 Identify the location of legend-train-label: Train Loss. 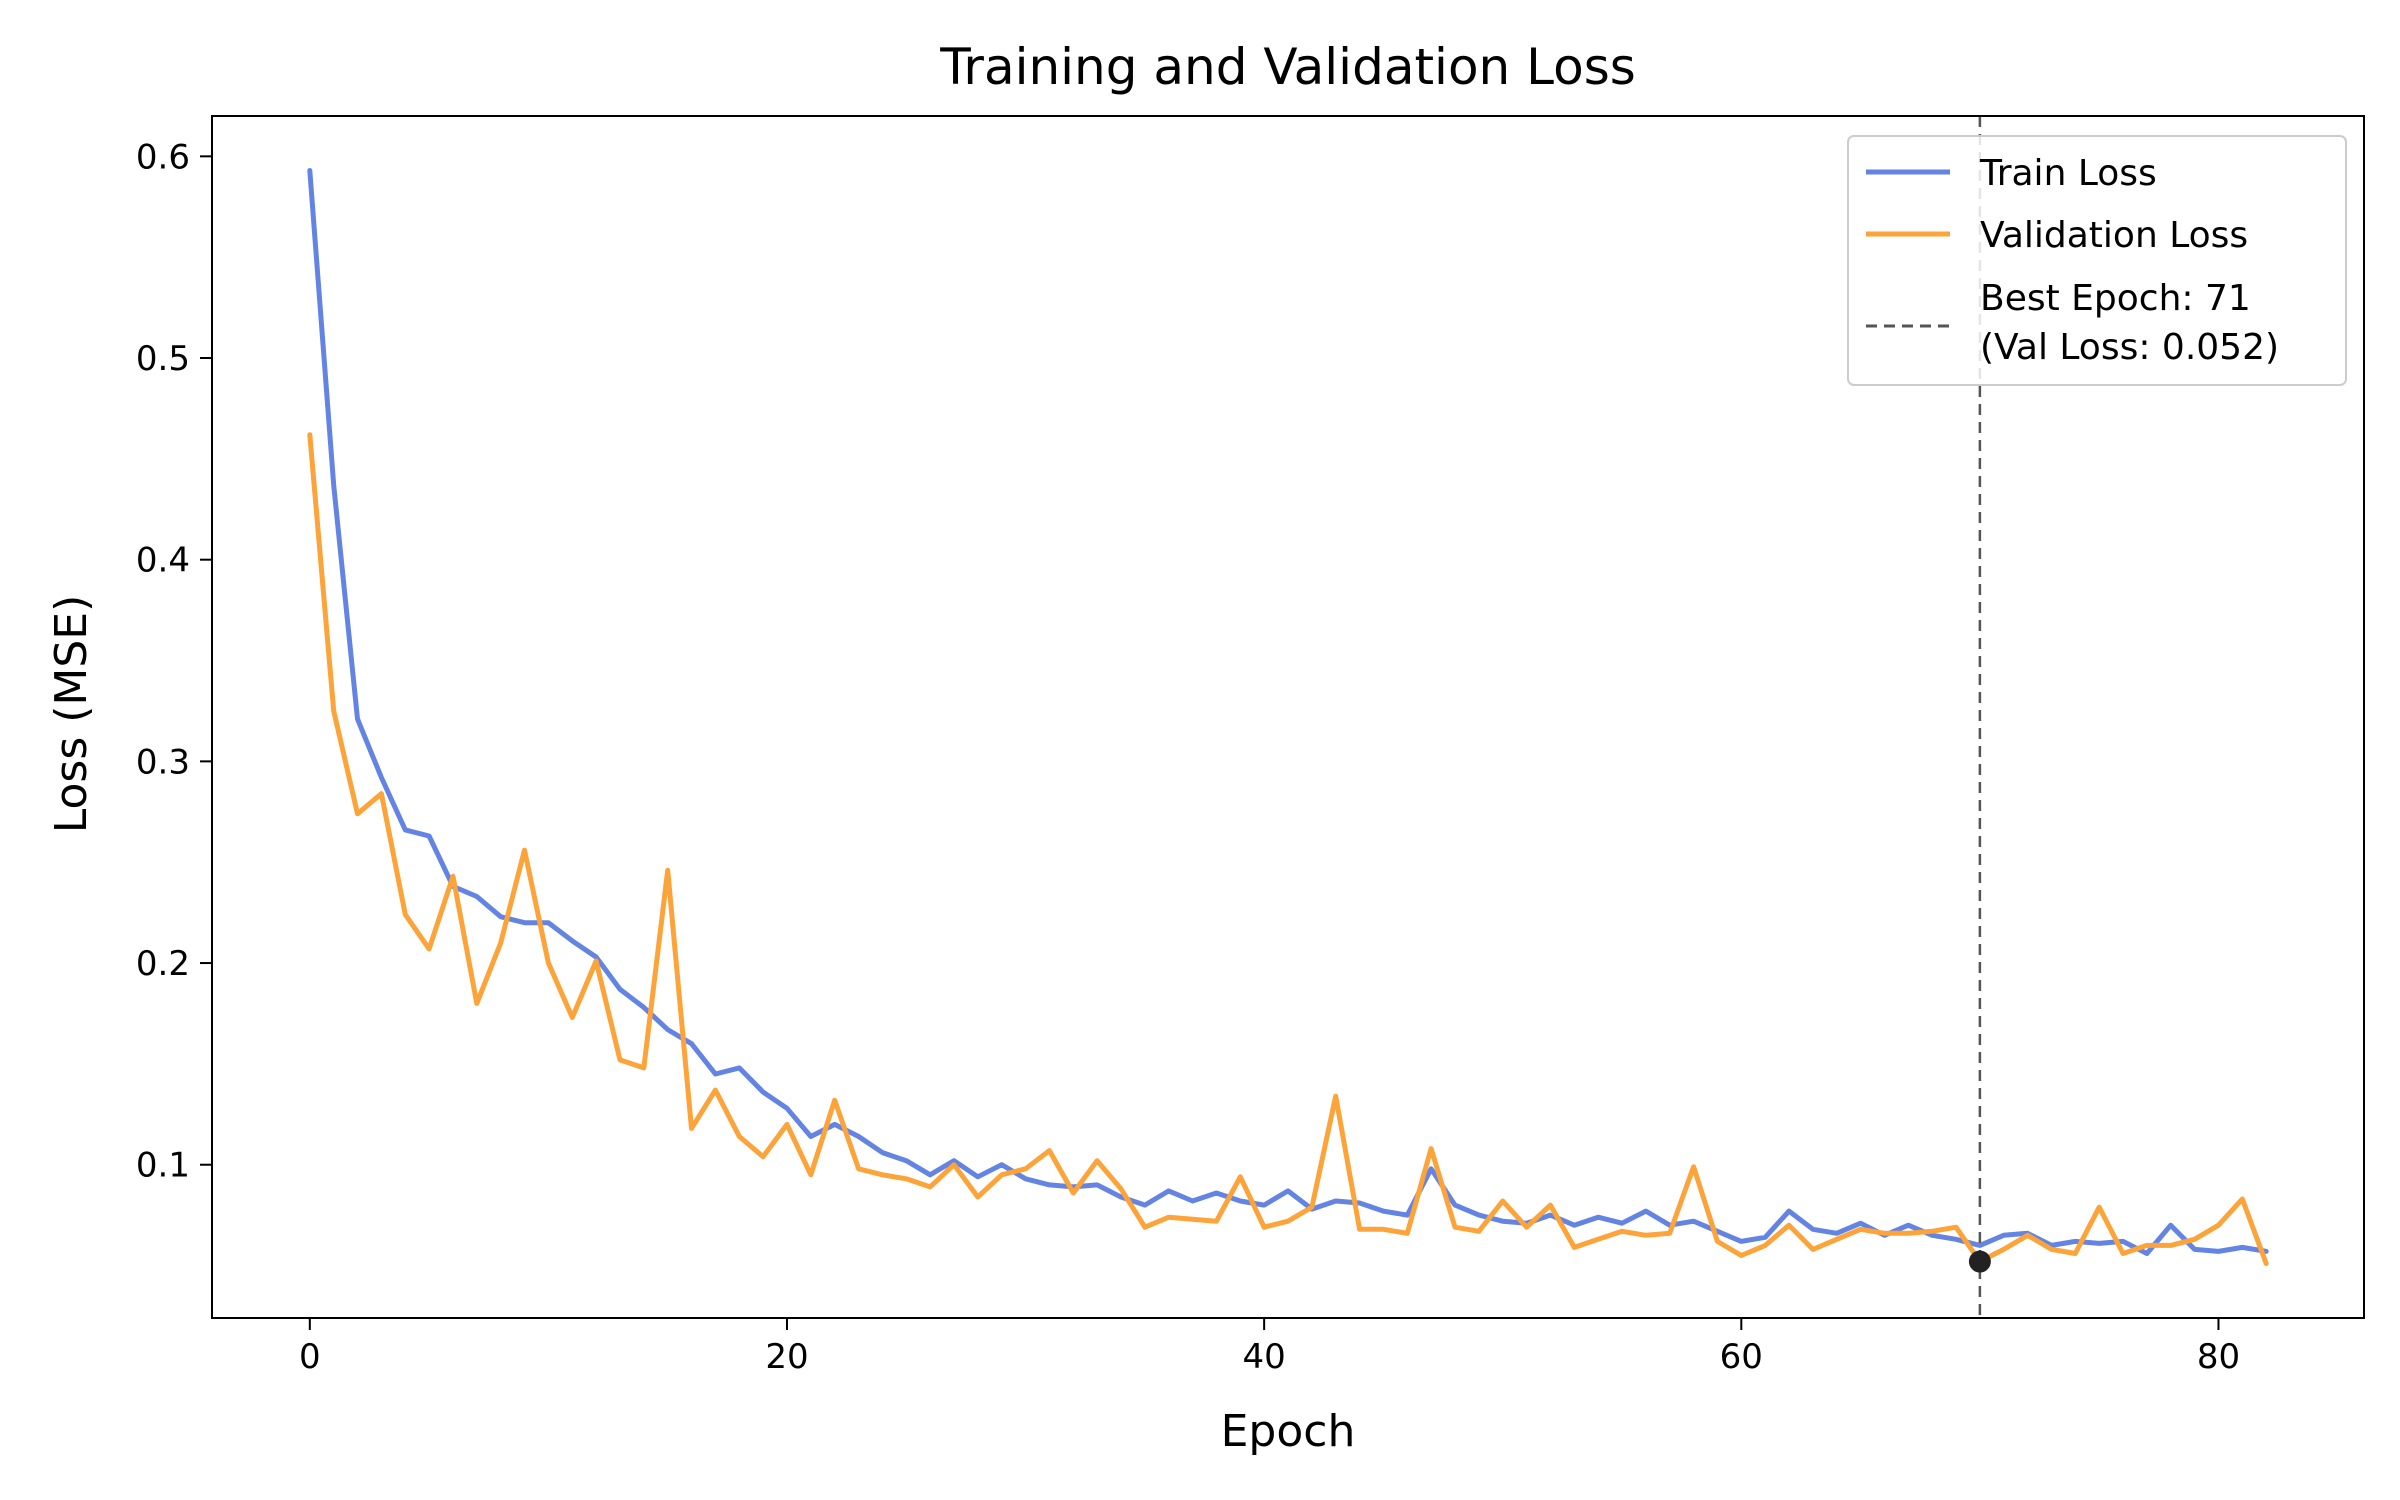
(2068, 173).